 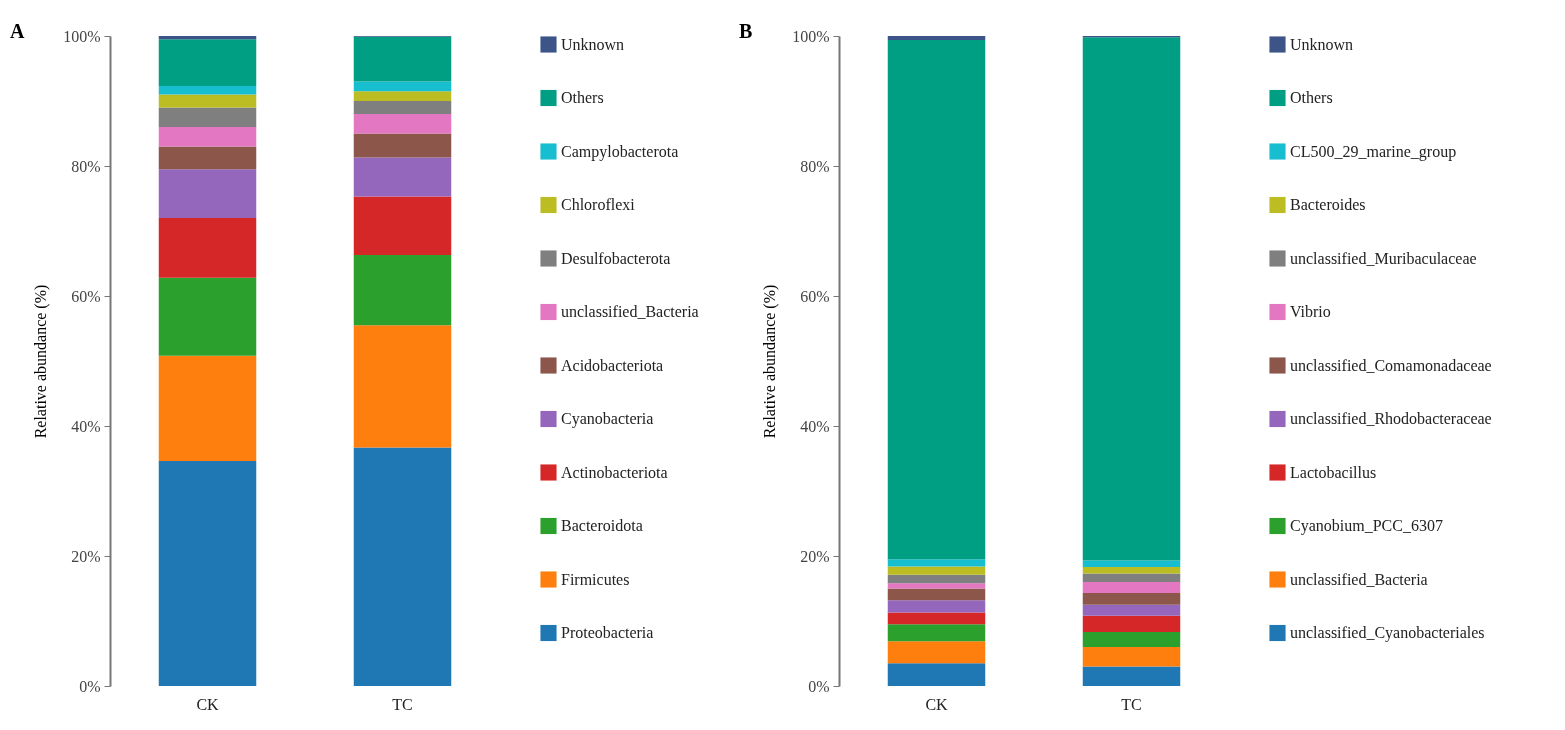 What do you see at coordinates (1328, 204) in the screenshot?
I see `legend-label: Bacteroides` at bounding box center [1328, 204].